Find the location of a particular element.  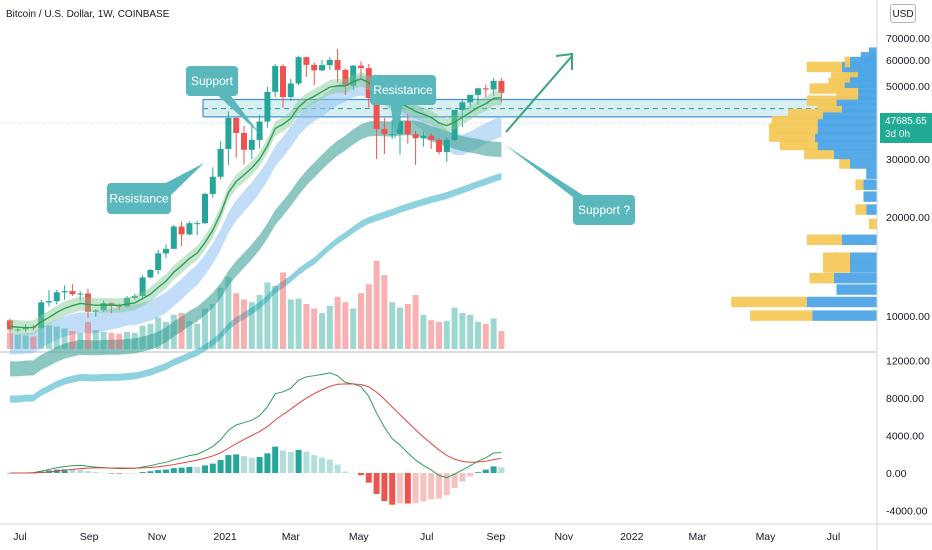

time-tick-label: 2021 is located at coordinates (225, 537).